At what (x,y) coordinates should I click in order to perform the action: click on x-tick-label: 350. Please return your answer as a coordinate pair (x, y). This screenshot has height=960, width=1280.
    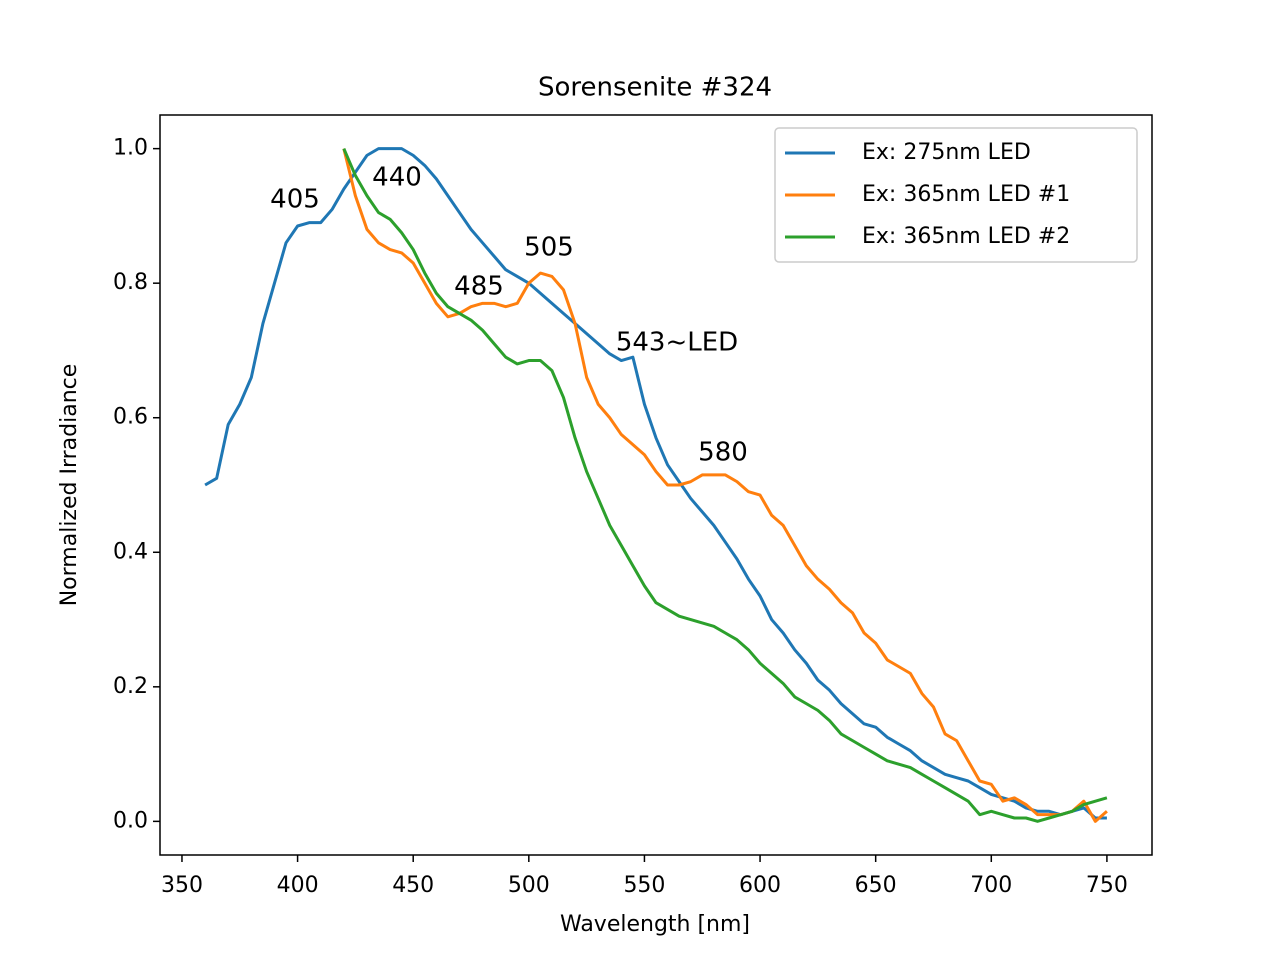
    Looking at the image, I should click on (182, 885).